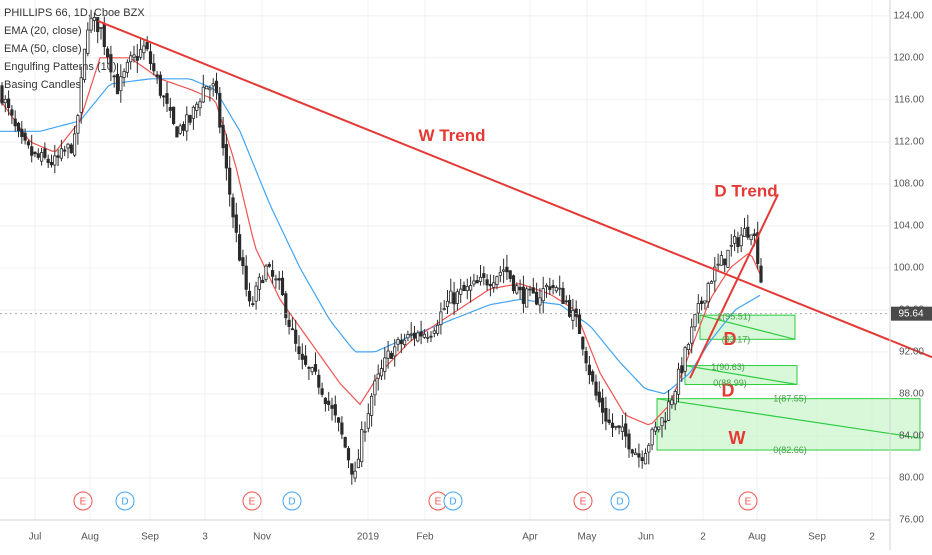 This screenshot has height=555, width=932. Describe the element at coordinates (60, 67) in the screenshot. I see `legend-engulfing: Engulfing Patterns (10)` at that location.